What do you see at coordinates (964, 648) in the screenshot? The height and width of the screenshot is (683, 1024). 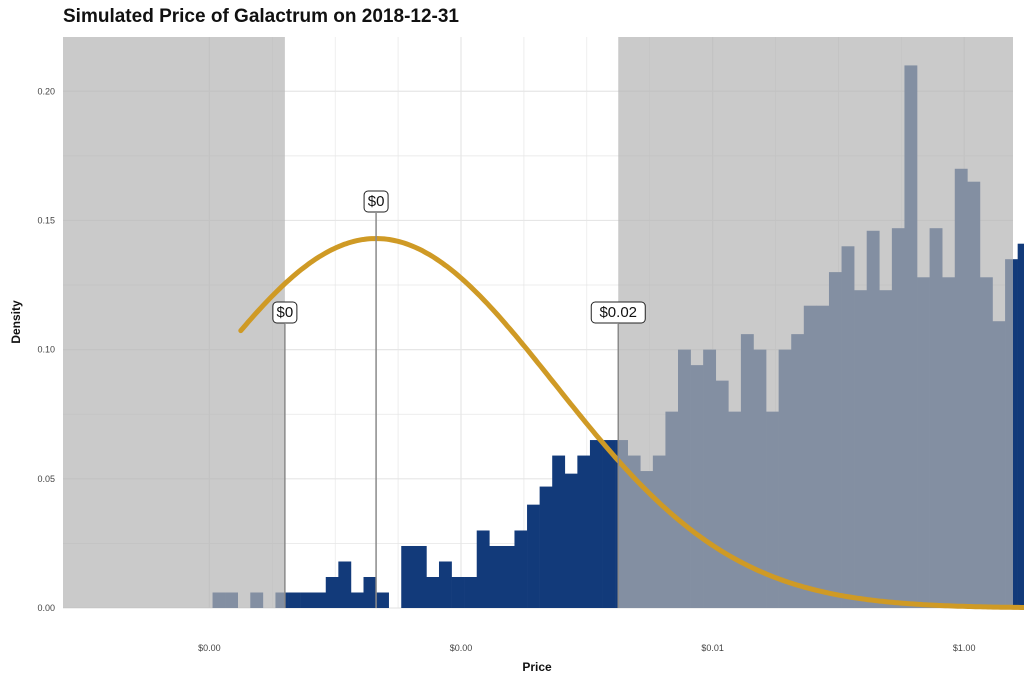 I see `x-tick-label: $1.00` at bounding box center [964, 648].